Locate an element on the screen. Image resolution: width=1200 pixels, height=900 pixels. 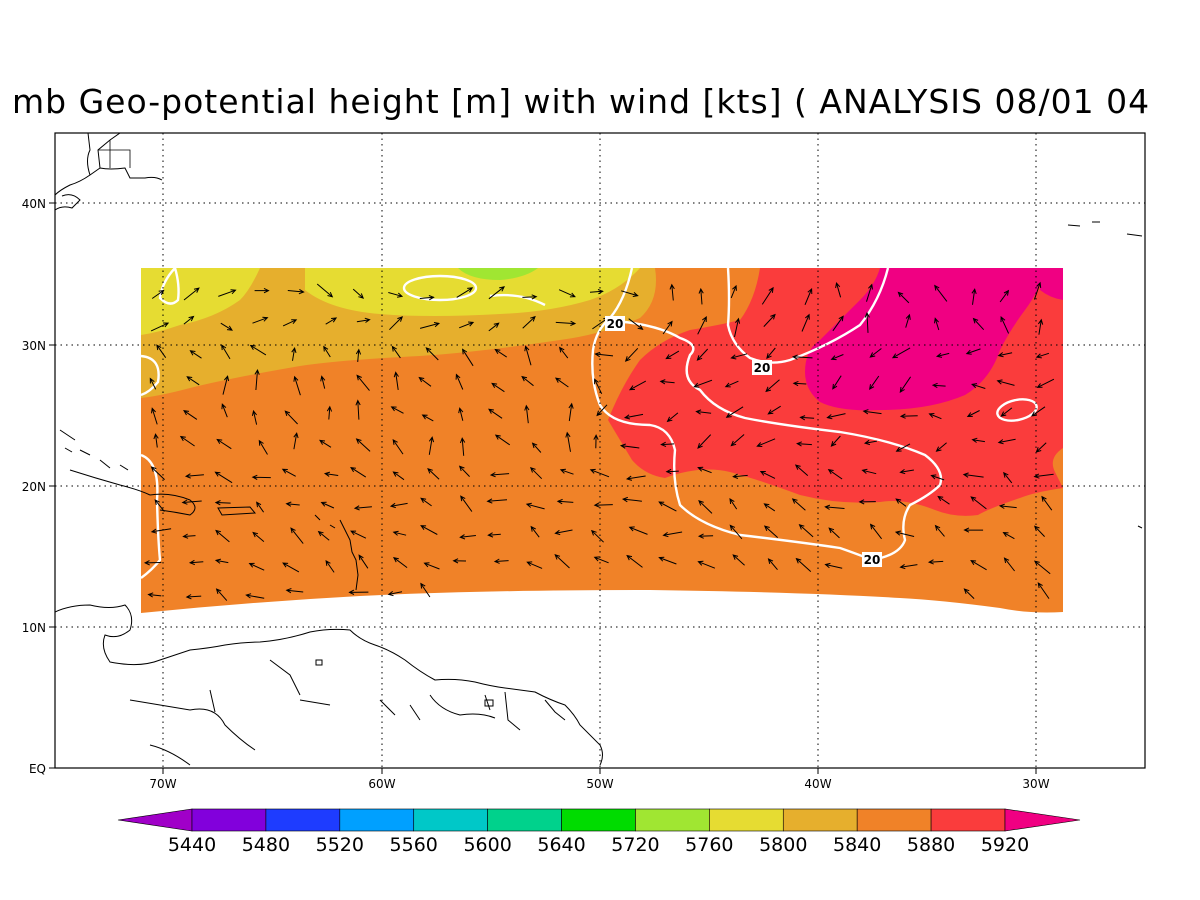
coast-lesser-antilles is located at coordinates (336, 552).